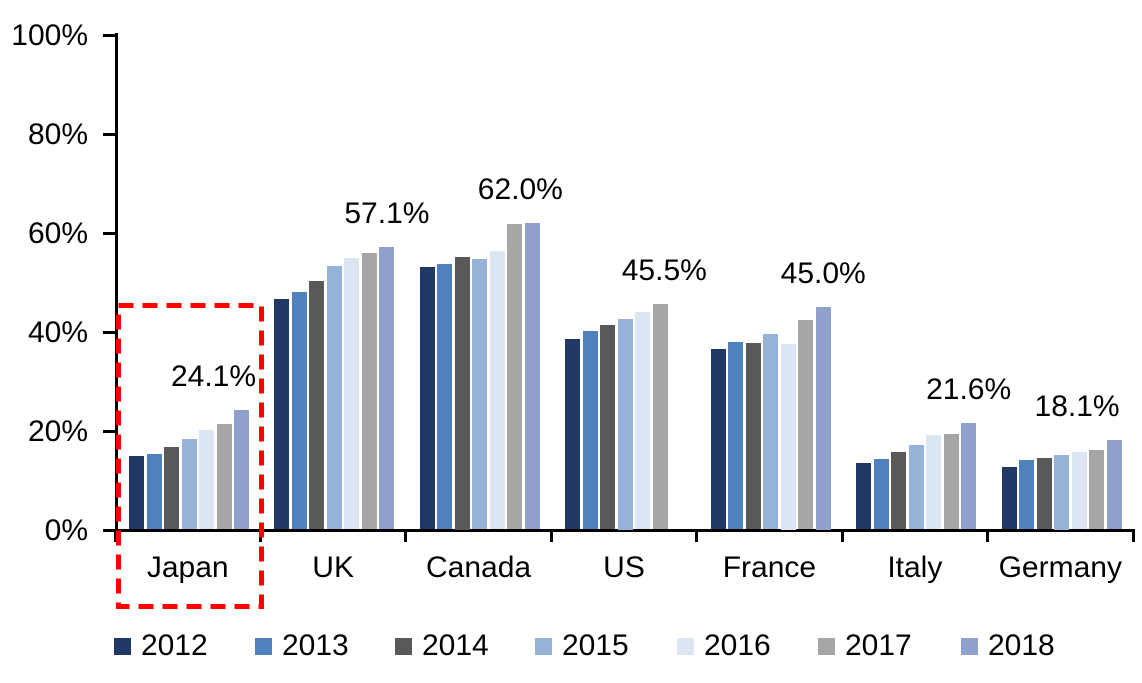  Describe the element at coordinates (387, 213) in the screenshot. I see `data-label-uk: 57.1%` at that location.